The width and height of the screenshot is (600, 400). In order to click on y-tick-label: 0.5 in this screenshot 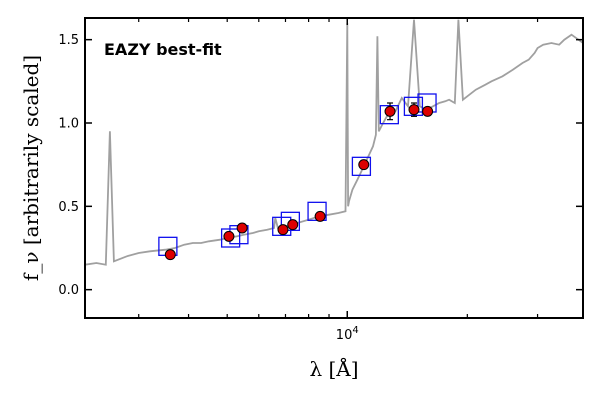, I will do `click(68, 207)`.